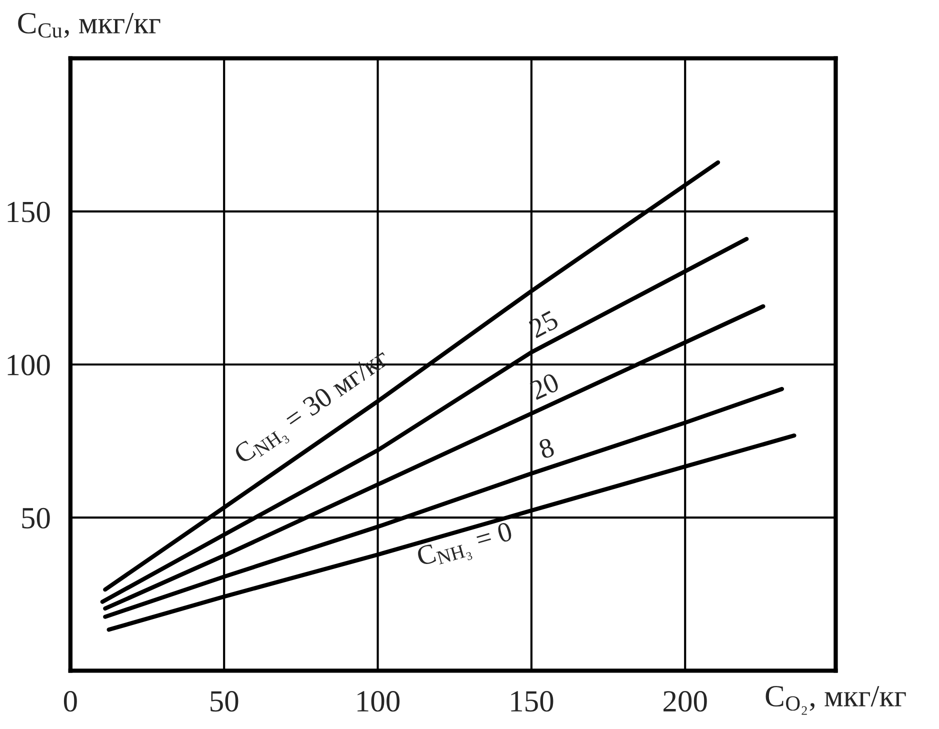 This screenshot has width=939, height=729. Describe the element at coordinates (466, 548) in the screenshot. I see `text: C$_{NH₃}$ = 0` at that location.